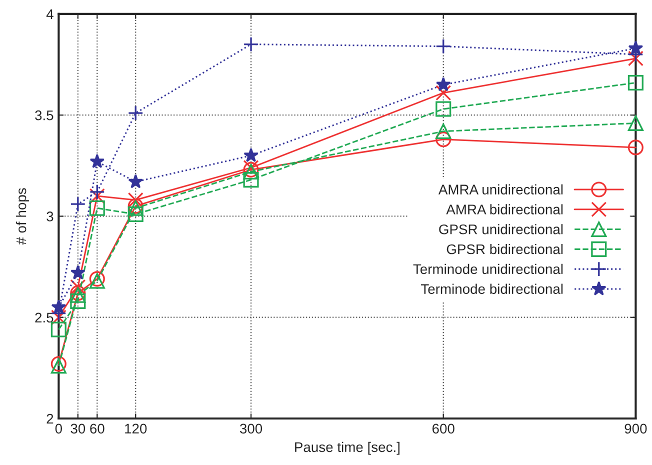 Image resolution: width=652 pixels, height=465 pixels. I want to click on x-tick-label: 30, so click(78, 429).